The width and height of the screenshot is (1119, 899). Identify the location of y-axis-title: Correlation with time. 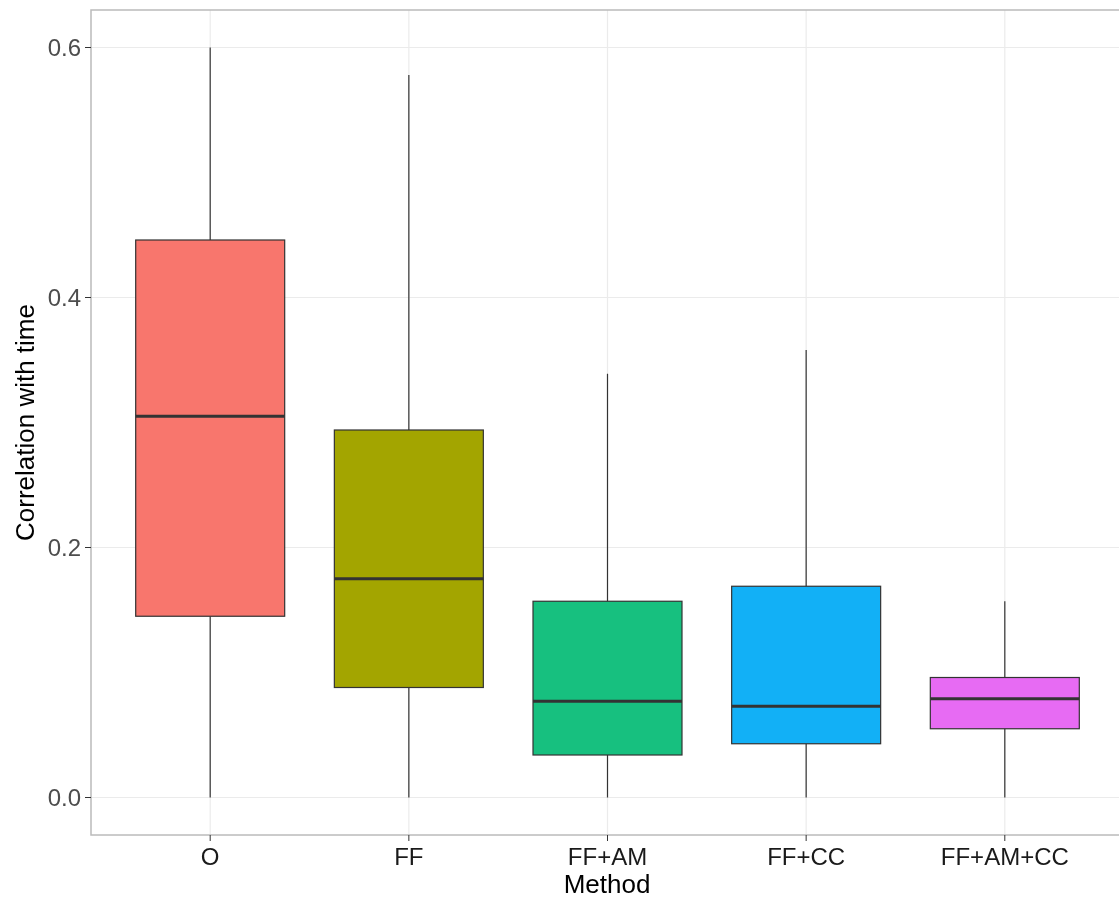
(25, 422).